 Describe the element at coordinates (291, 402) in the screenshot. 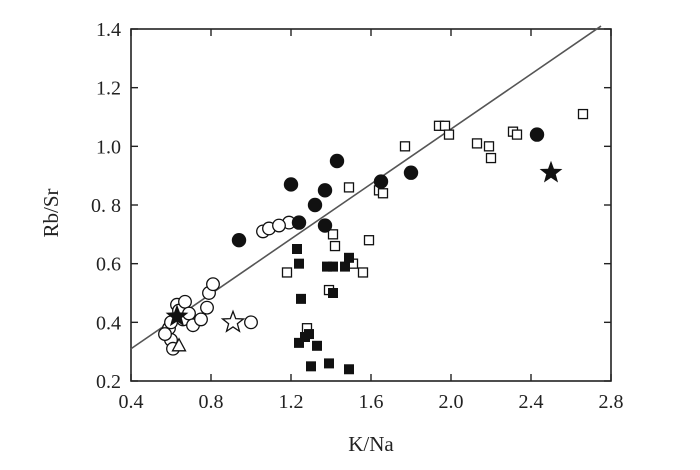

I see `x-tick-label: 1.2` at that location.